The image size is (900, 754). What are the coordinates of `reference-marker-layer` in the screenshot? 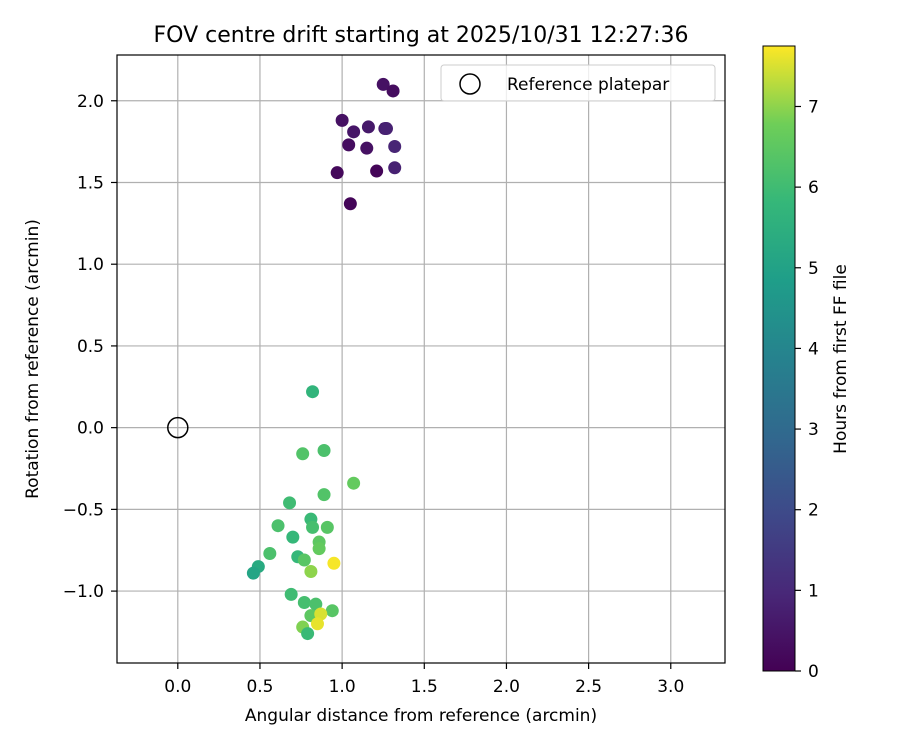 It's located at (178, 427).